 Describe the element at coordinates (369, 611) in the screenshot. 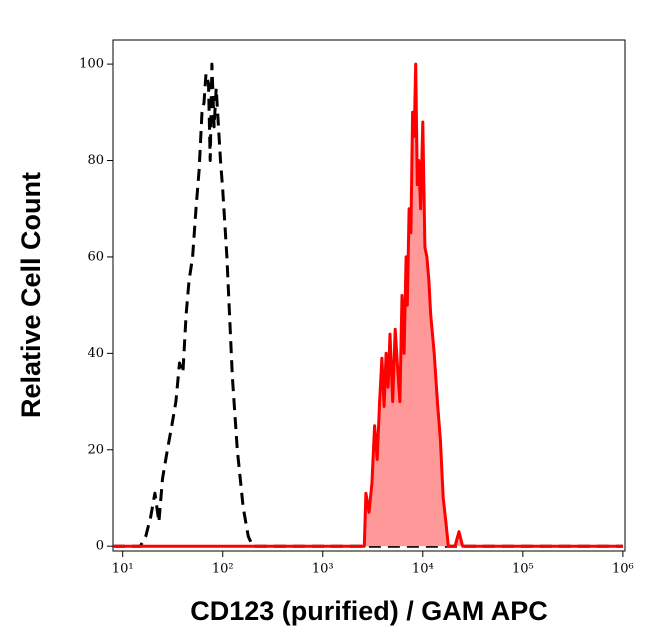

I see `x-axis-label: CD123 (purified) / GAM APC` at that location.